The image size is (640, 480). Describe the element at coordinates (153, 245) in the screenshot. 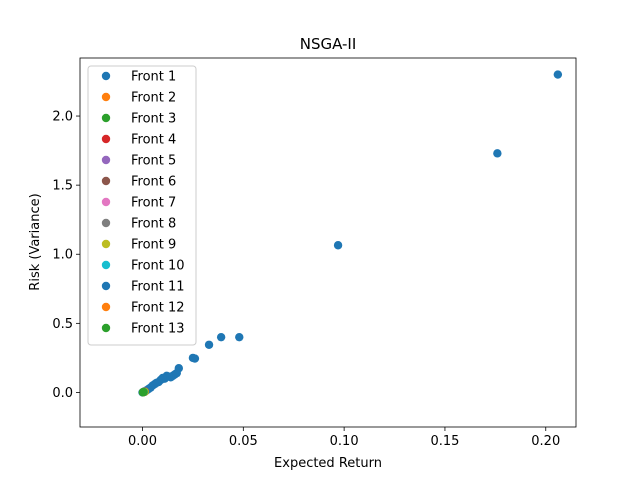

I see `legend-label: Front 9` at that location.